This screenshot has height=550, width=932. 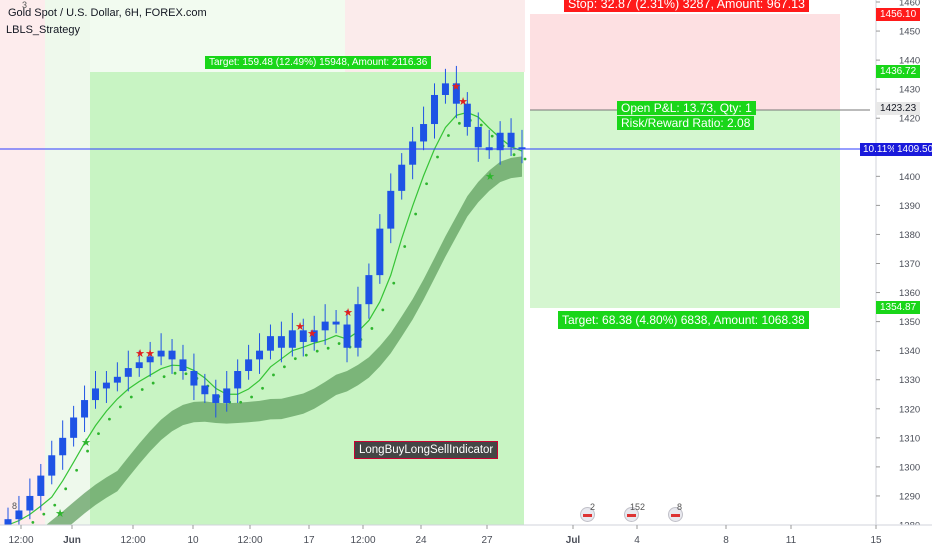 I want to click on x-tick-label: 24, so click(x=421, y=540).